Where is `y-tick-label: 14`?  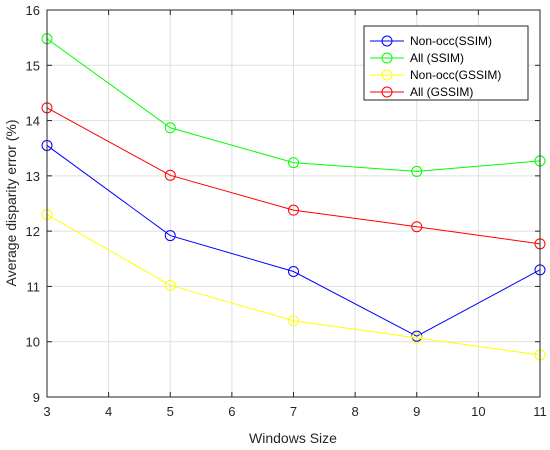 y-tick-label: 14 is located at coordinates (33, 121).